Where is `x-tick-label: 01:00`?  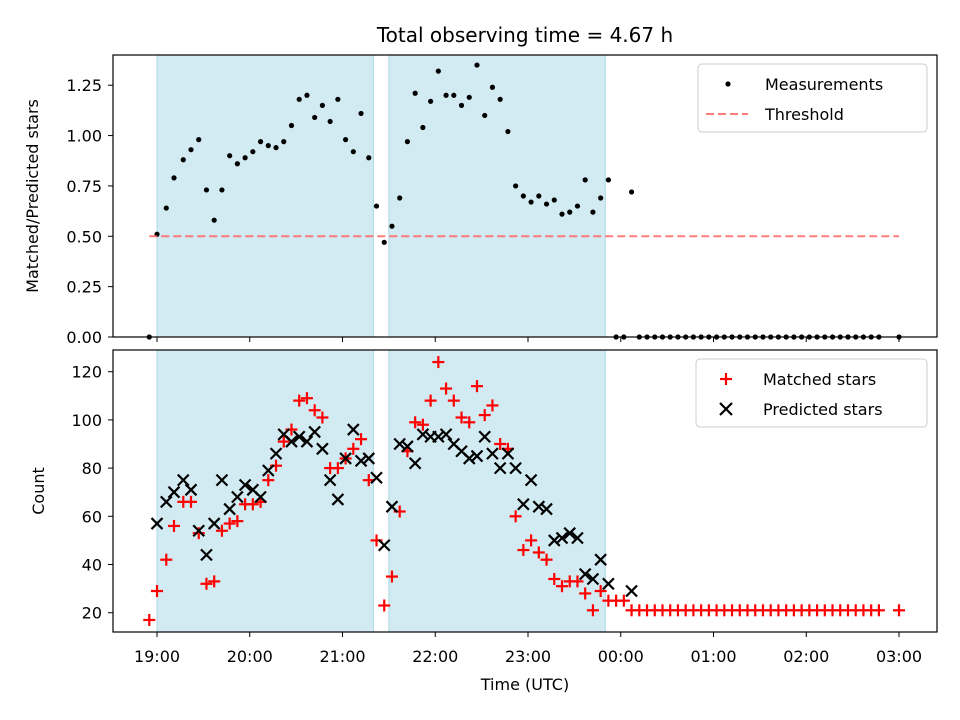
x-tick-label: 01:00 is located at coordinates (713, 656).